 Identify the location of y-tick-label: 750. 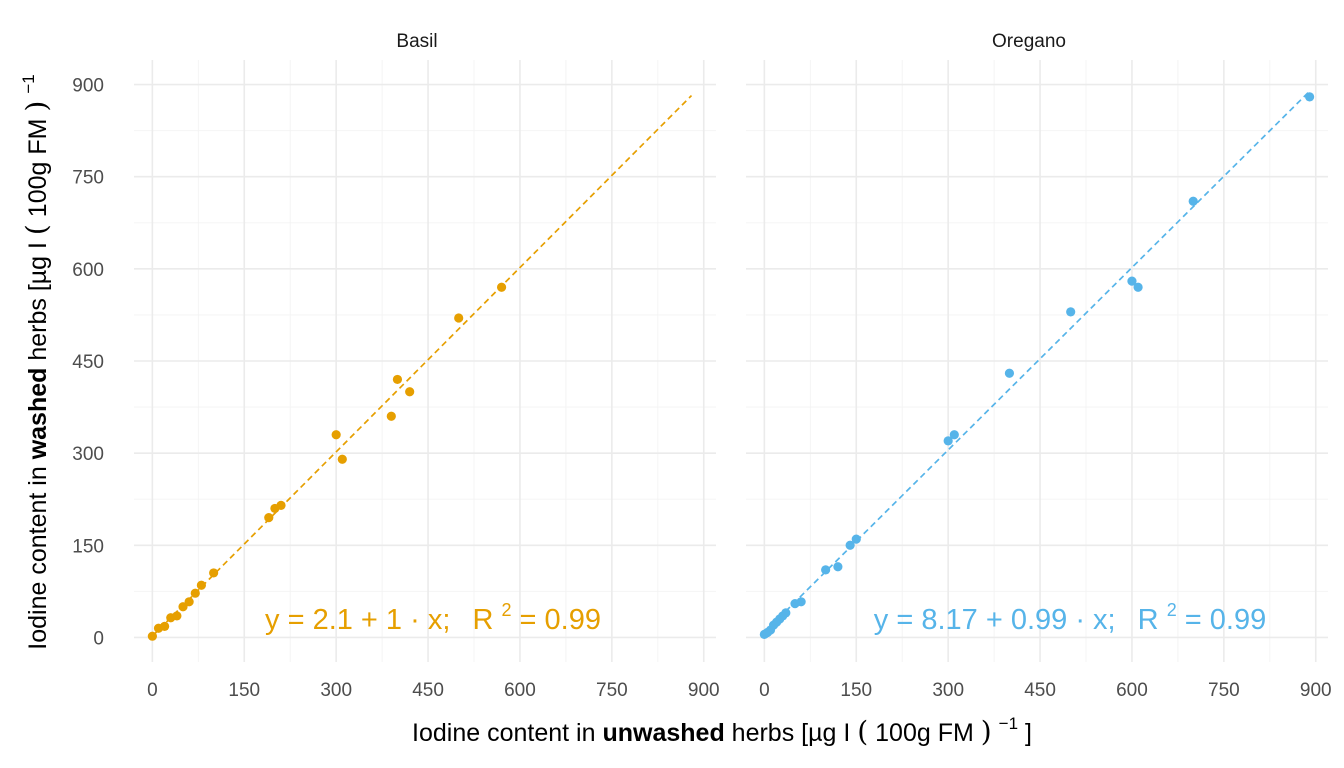
(88, 178).